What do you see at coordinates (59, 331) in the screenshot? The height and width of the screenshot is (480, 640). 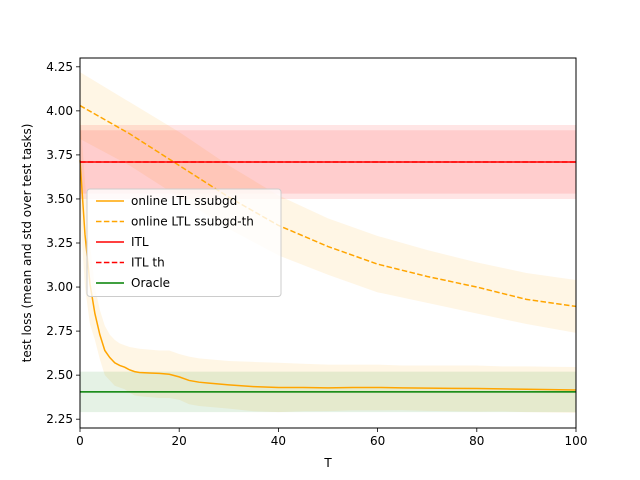 I see `y-tick-label: 2.75` at bounding box center [59, 331].